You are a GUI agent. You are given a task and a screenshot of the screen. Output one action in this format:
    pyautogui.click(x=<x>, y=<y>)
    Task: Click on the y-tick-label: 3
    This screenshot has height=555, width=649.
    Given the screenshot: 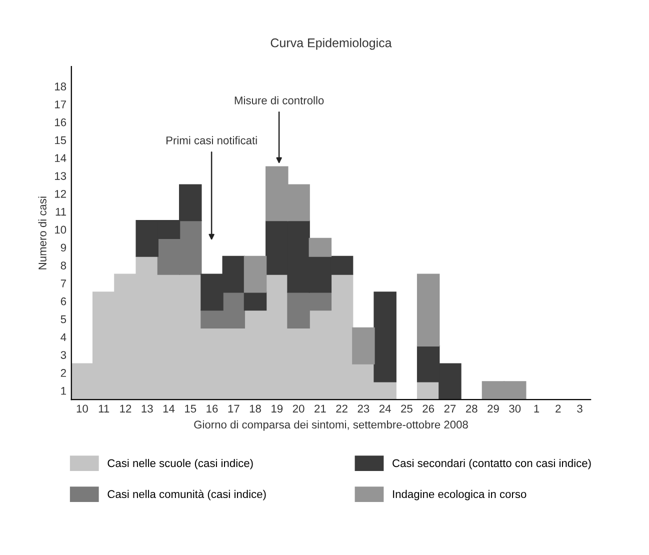 What is the action you would take?
    pyautogui.click(x=63, y=355)
    